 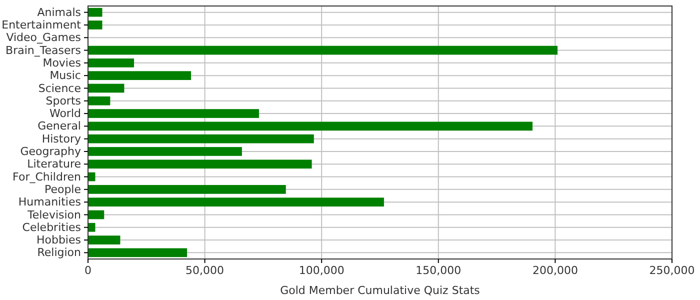 What do you see at coordinates (59, 12) in the screenshot?
I see `y-tick-label: Animals` at bounding box center [59, 12].